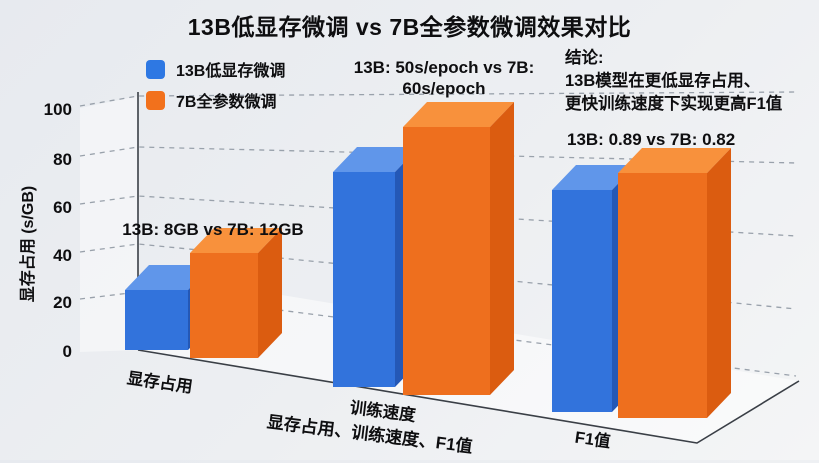 The height and width of the screenshot is (463, 819). Describe the element at coordinates (582, 301) in the screenshot. I see `bar-F1值-13B低显存微调-front` at that location.